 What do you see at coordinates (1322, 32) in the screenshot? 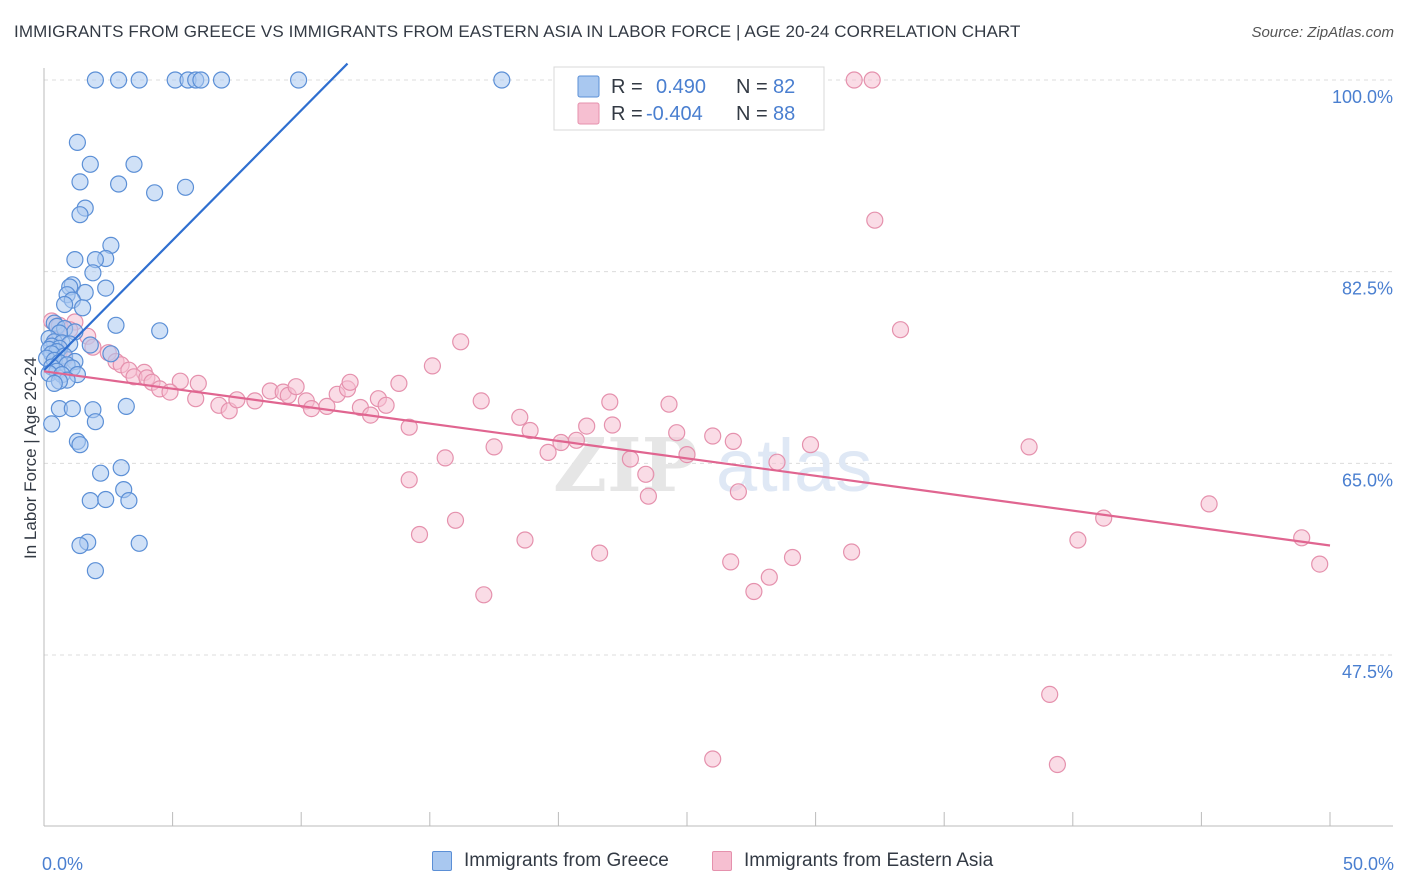
I see `source-label: Source: ZipAtlas.com` at bounding box center [1322, 32].